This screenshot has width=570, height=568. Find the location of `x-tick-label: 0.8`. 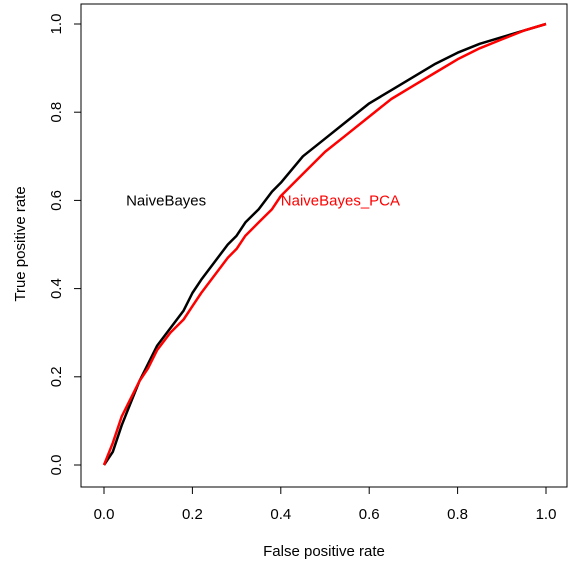

x-tick-label: 0.8 is located at coordinates (457, 514).